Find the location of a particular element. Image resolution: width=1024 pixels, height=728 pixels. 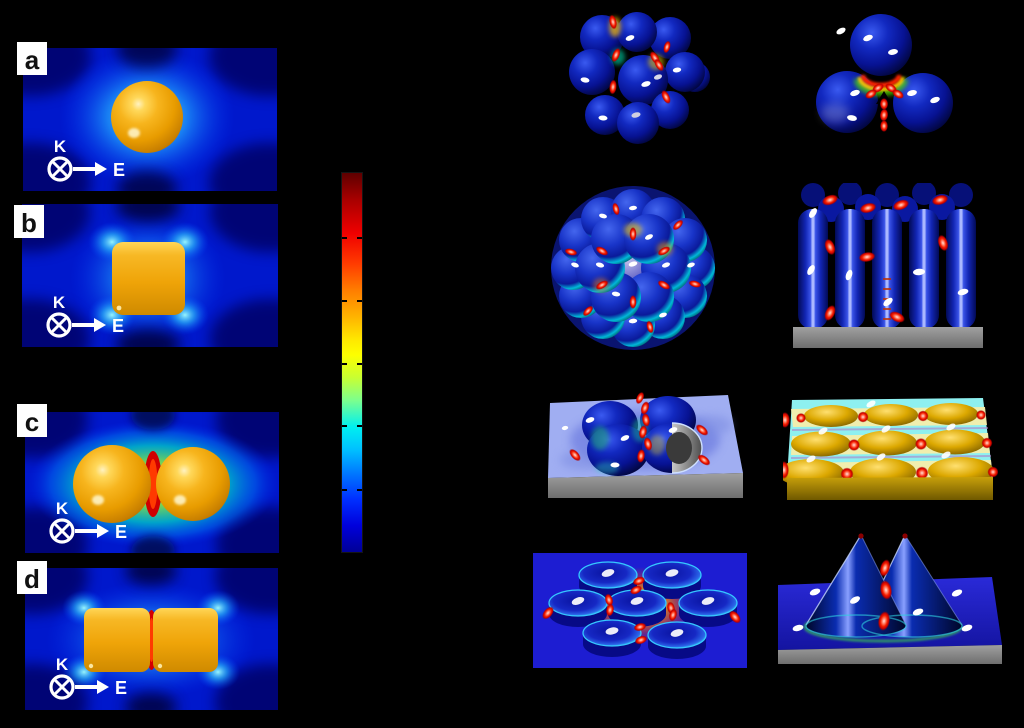

gold-nanosphere-left is located at coordinates (112, 484).